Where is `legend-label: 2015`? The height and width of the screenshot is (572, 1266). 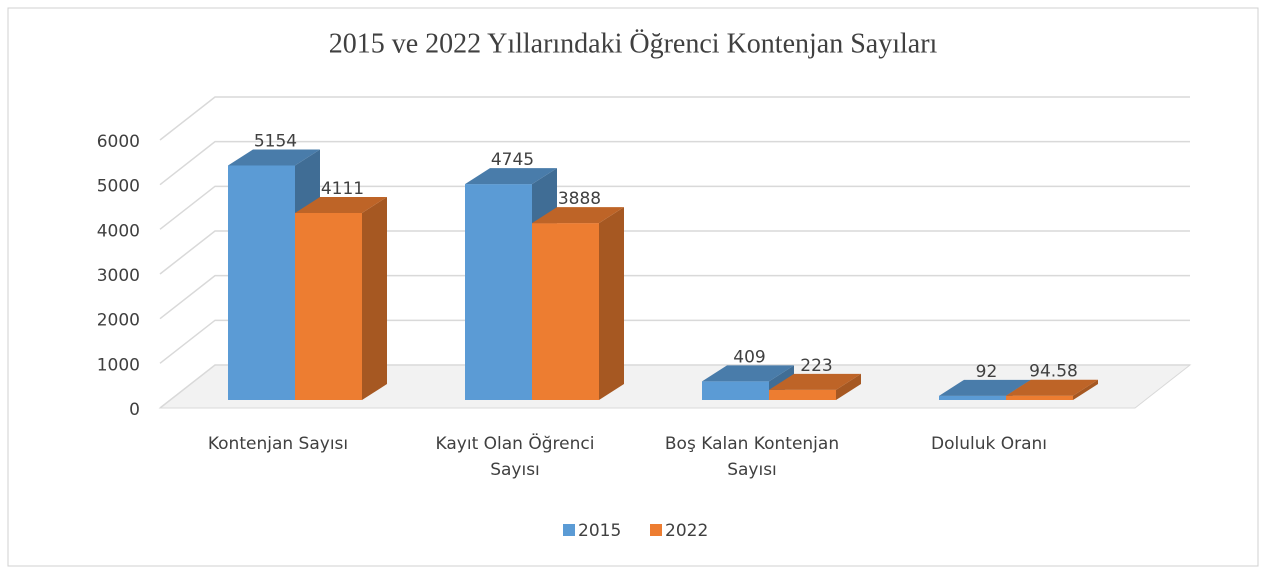 legend-label: 2015 is located at coordinates (599, 531).